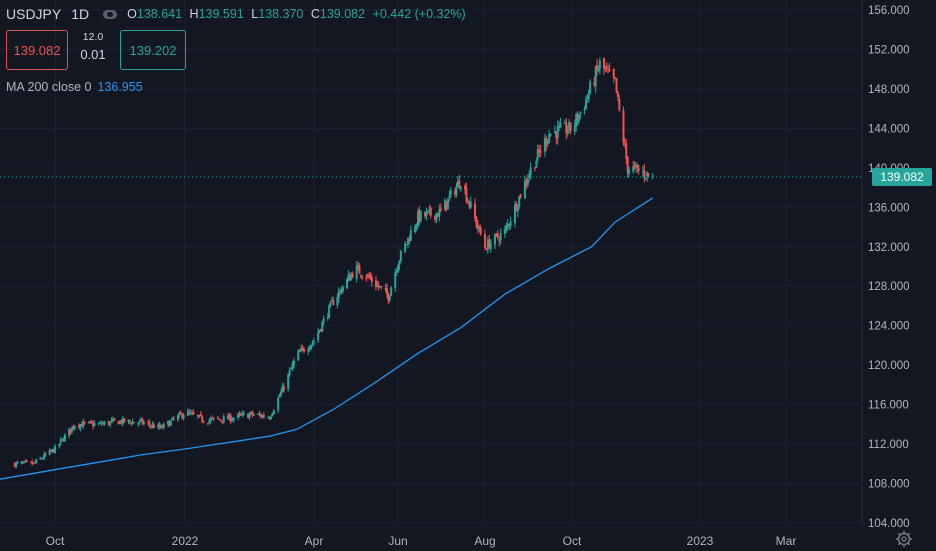 The width and height of the screenshot is (936, 551). I want to click on sell-button: 139.082, so click(37, 50).